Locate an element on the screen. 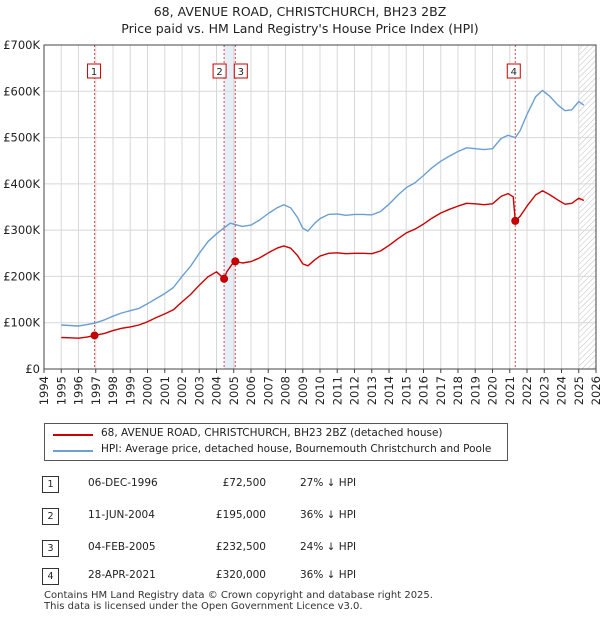 Image resolution: width=600 pixels, height=620 pixels. y-tick-label: £500K is located at coordinates (21, 138).